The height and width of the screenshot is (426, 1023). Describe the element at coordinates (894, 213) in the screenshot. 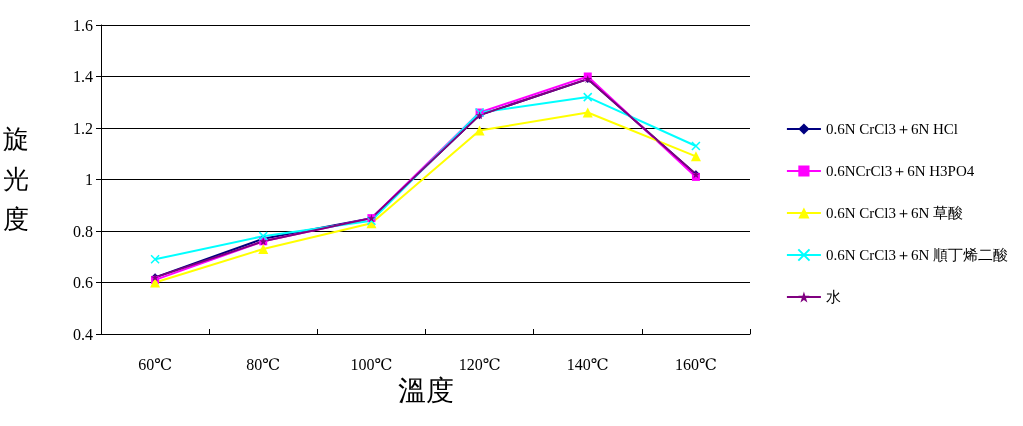

I see `legend-label: 0.6N CrCl3＋6N 草酸` at that location.